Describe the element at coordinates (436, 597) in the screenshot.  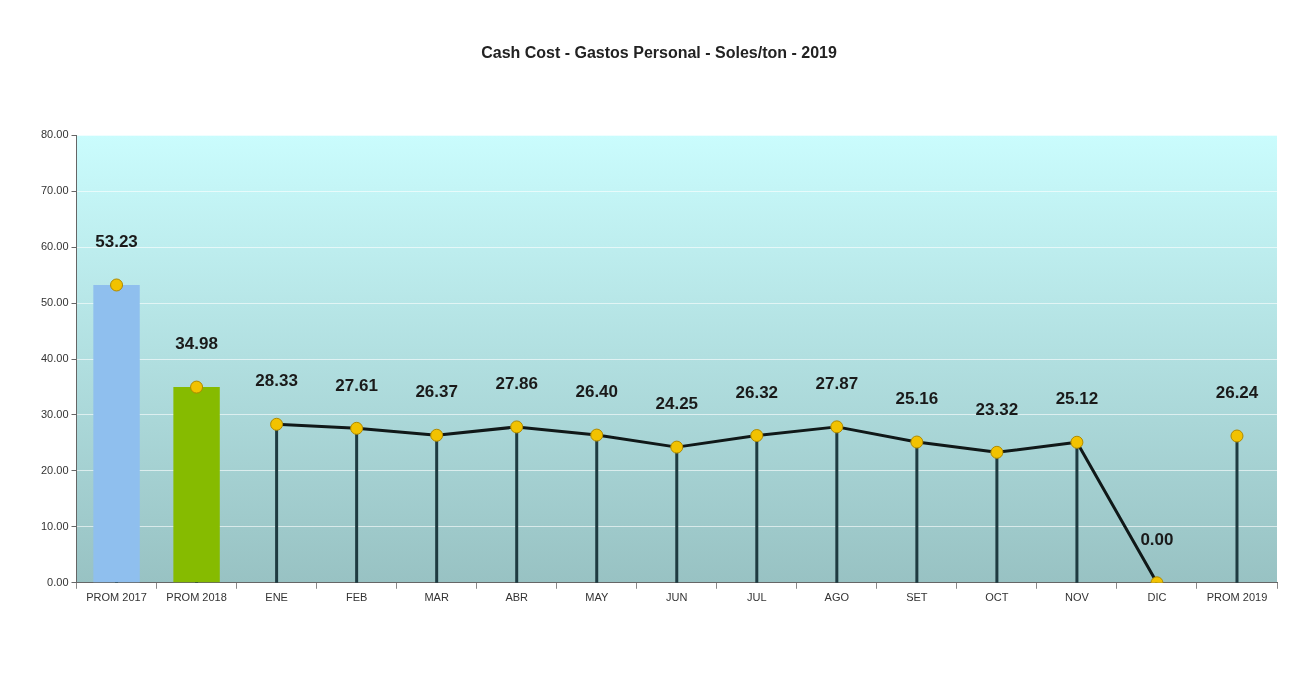
I see `x-tick-label: MAR` at that location.